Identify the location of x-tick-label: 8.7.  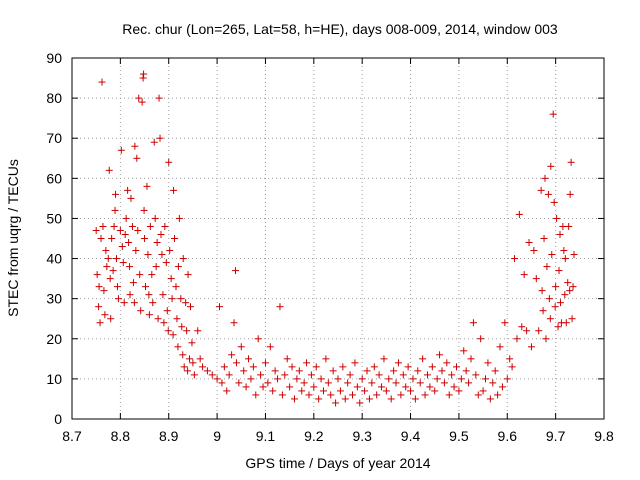
(72, 436).